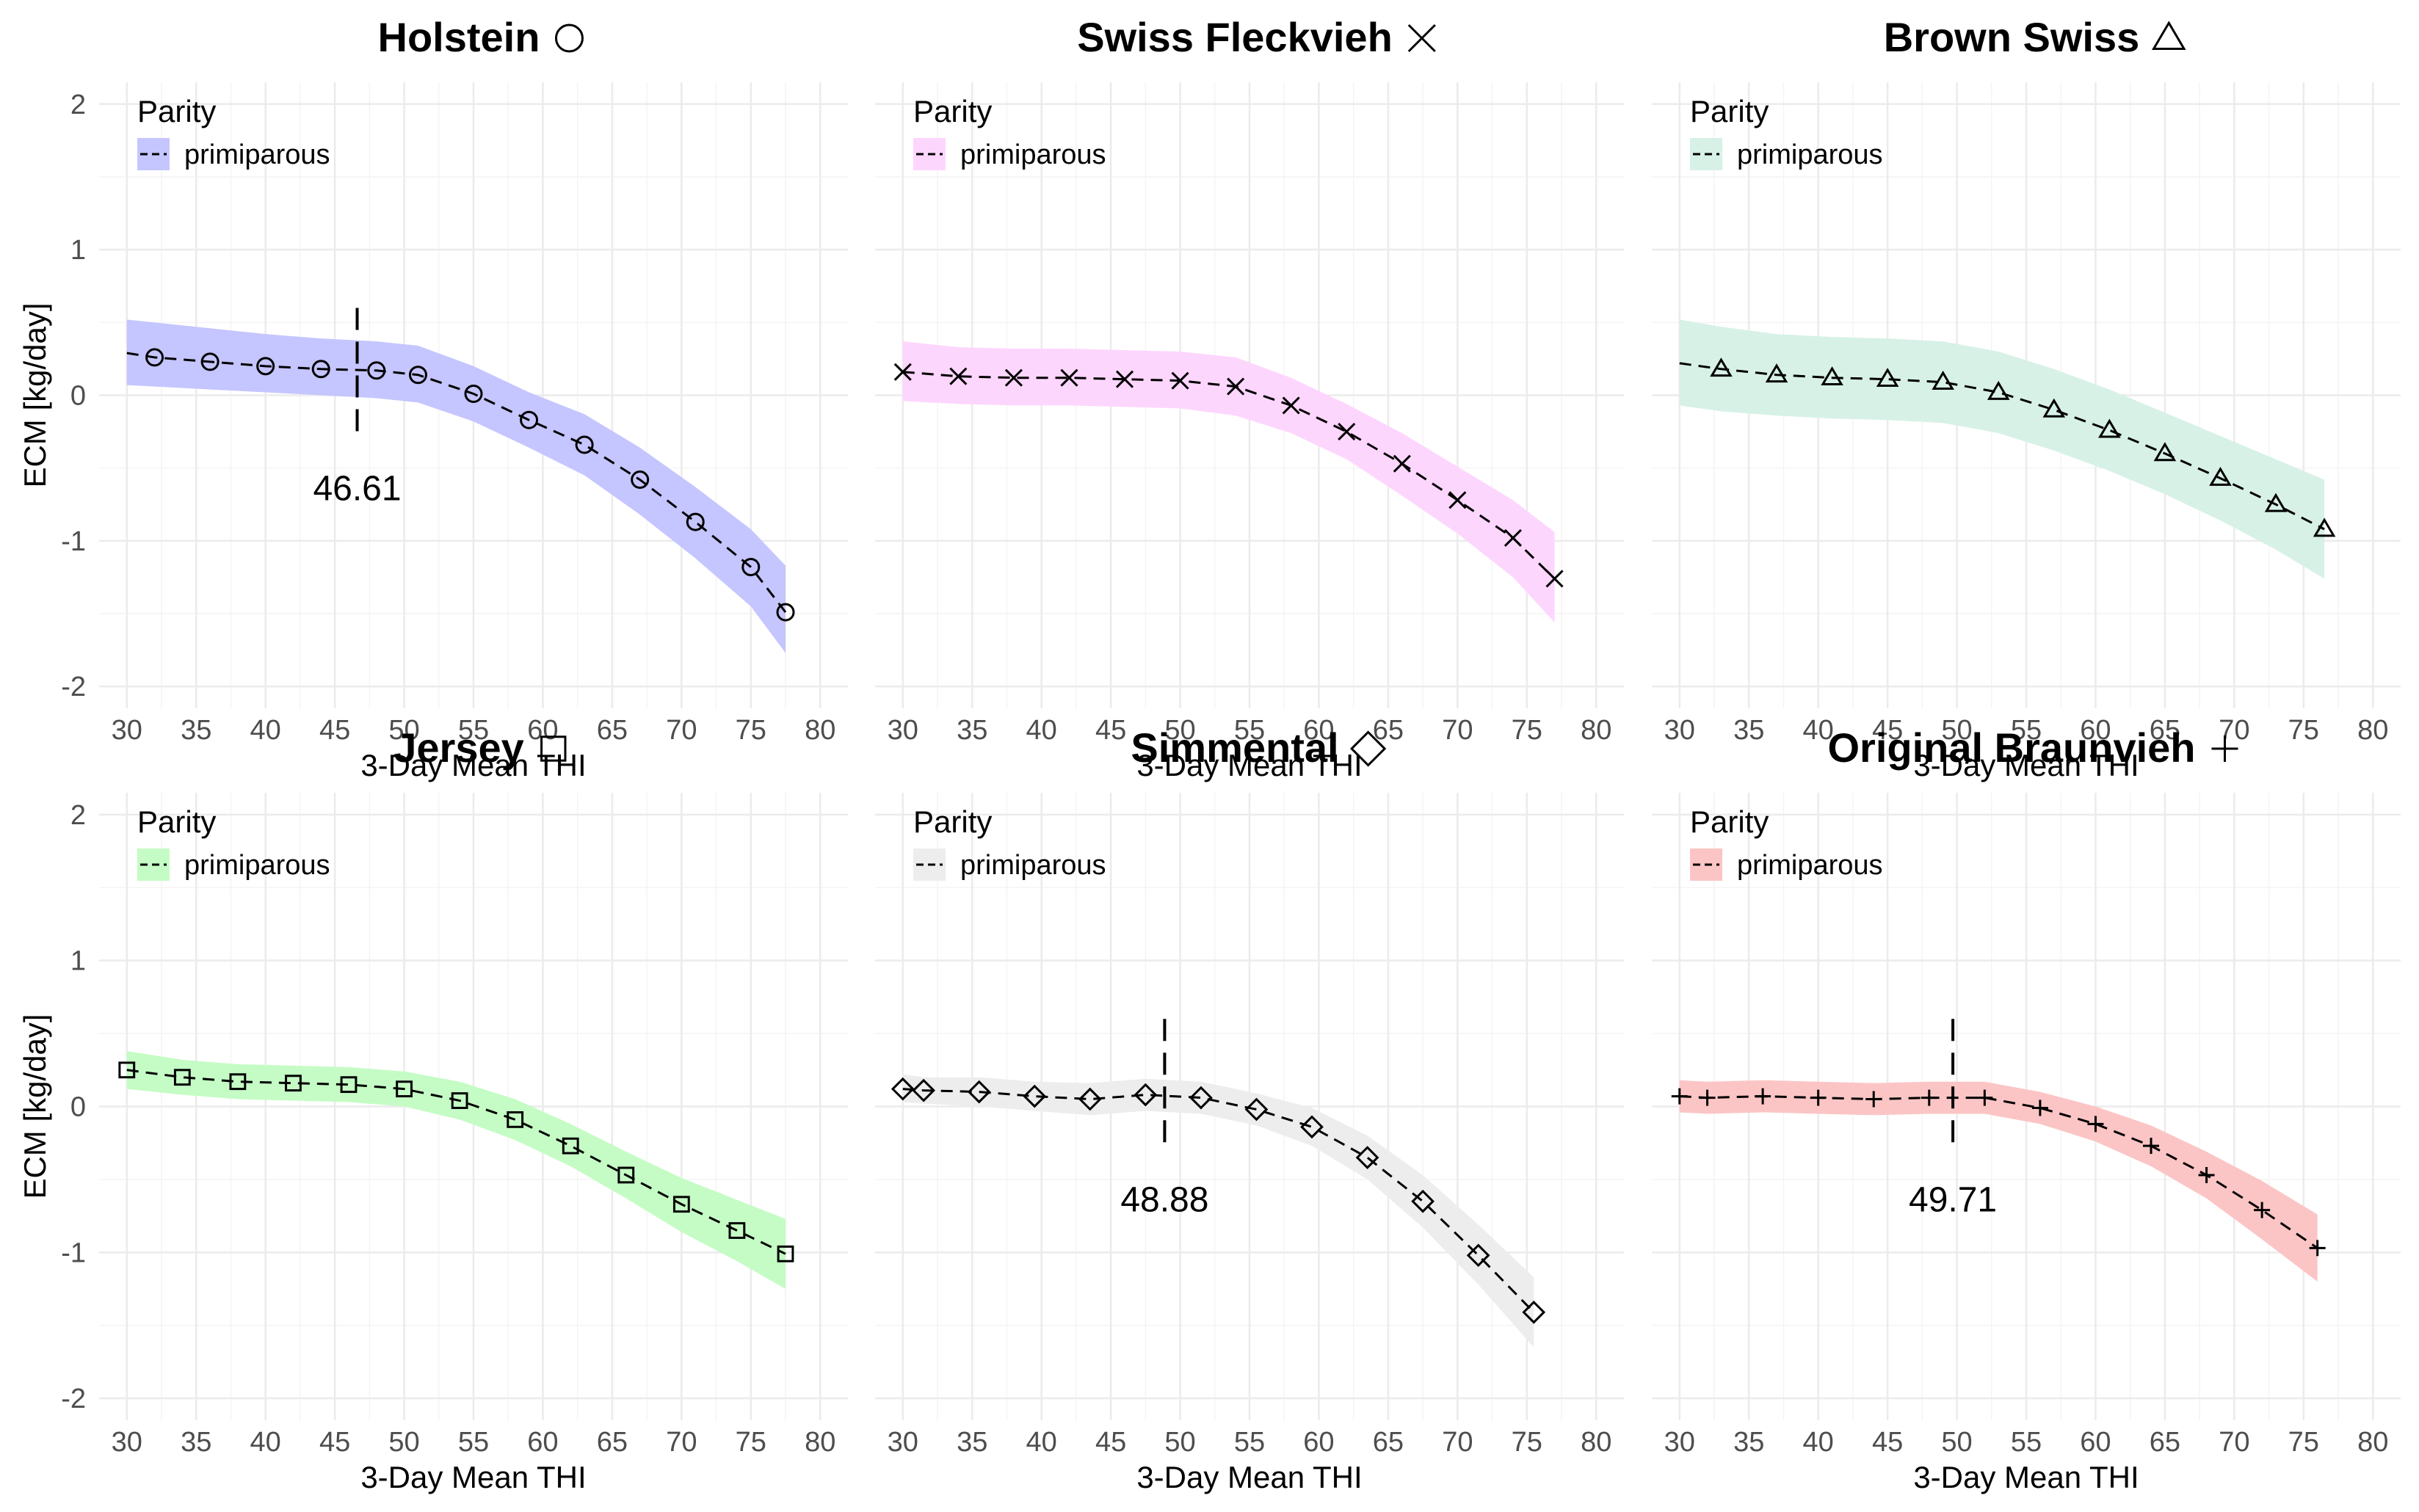 This screenshot has height=1512, width=2419. I want to click on panel-title: Original Braunvieh, so click(2012, 747).